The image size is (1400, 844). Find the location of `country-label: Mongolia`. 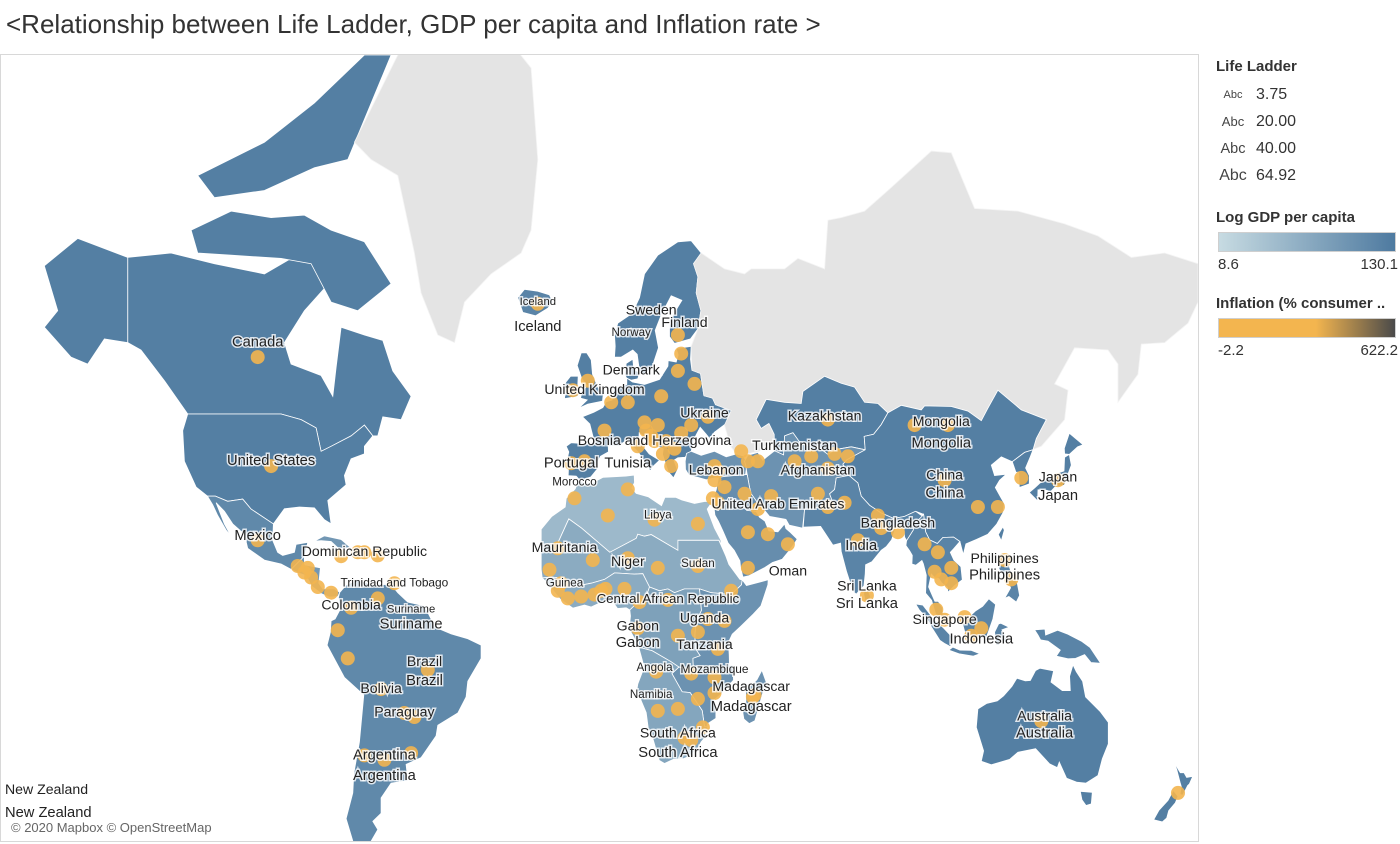

country-label: Mongolia is located at coordinates (941, 421).